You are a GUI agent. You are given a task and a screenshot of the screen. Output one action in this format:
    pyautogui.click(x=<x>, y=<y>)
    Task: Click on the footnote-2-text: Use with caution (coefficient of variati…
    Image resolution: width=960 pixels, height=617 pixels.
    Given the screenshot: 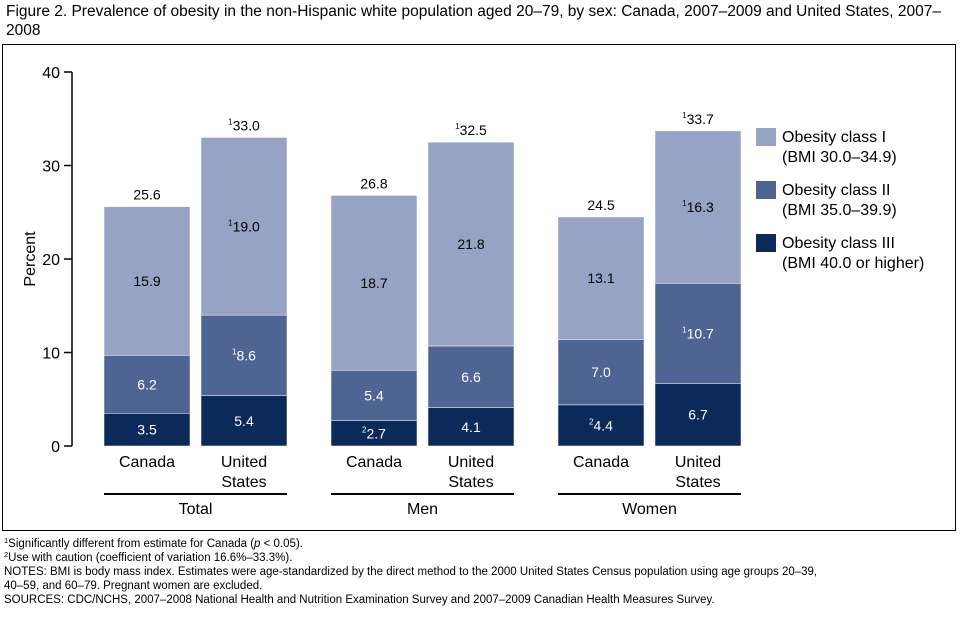 What is the action you would take?
    pyautogui.click(x=150, y=558)
    